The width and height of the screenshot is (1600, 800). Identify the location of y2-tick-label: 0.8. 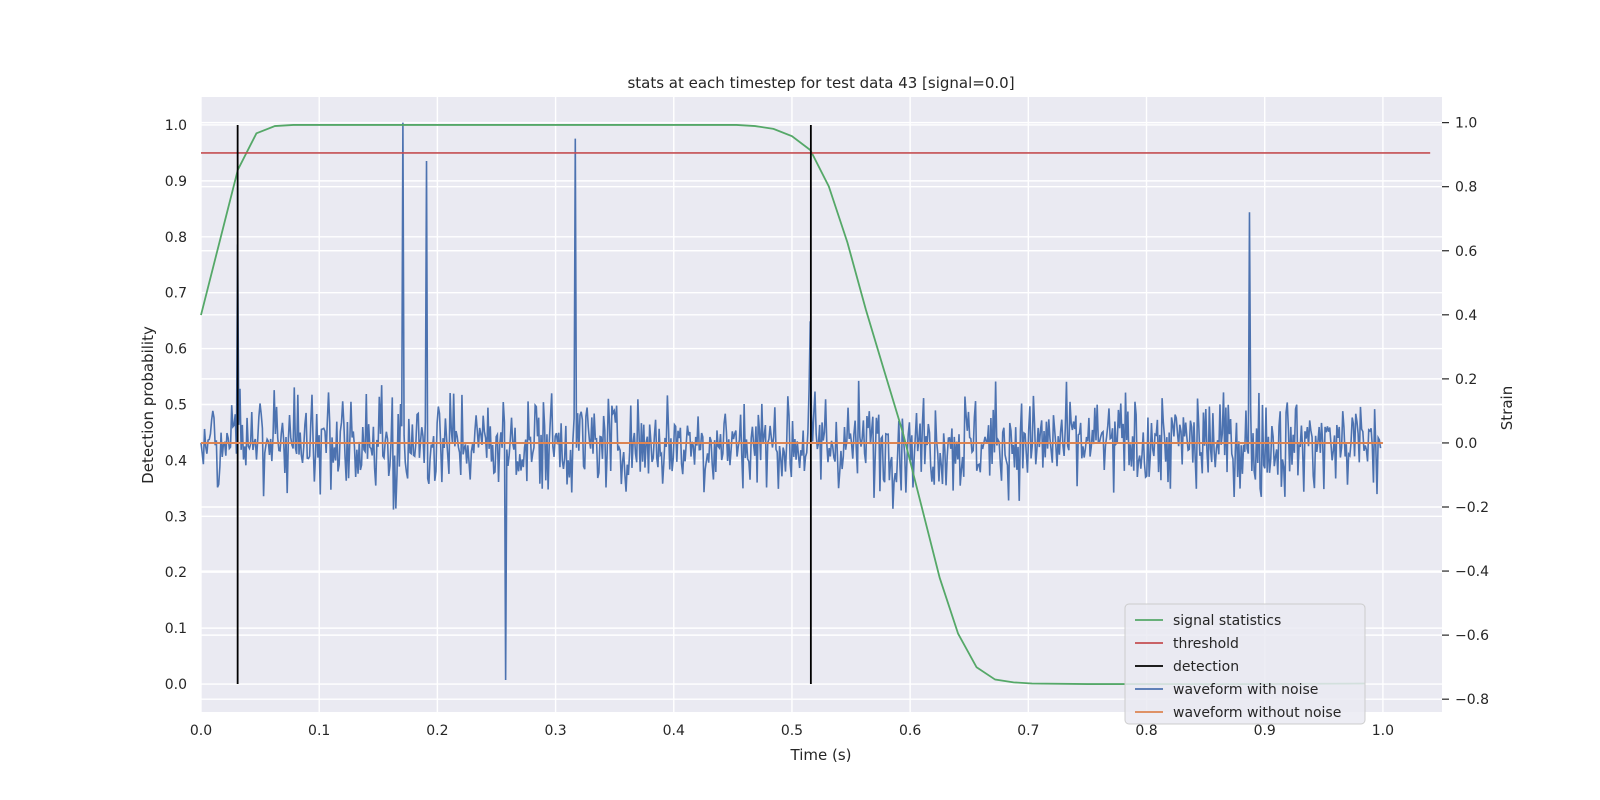
(1466, 188).